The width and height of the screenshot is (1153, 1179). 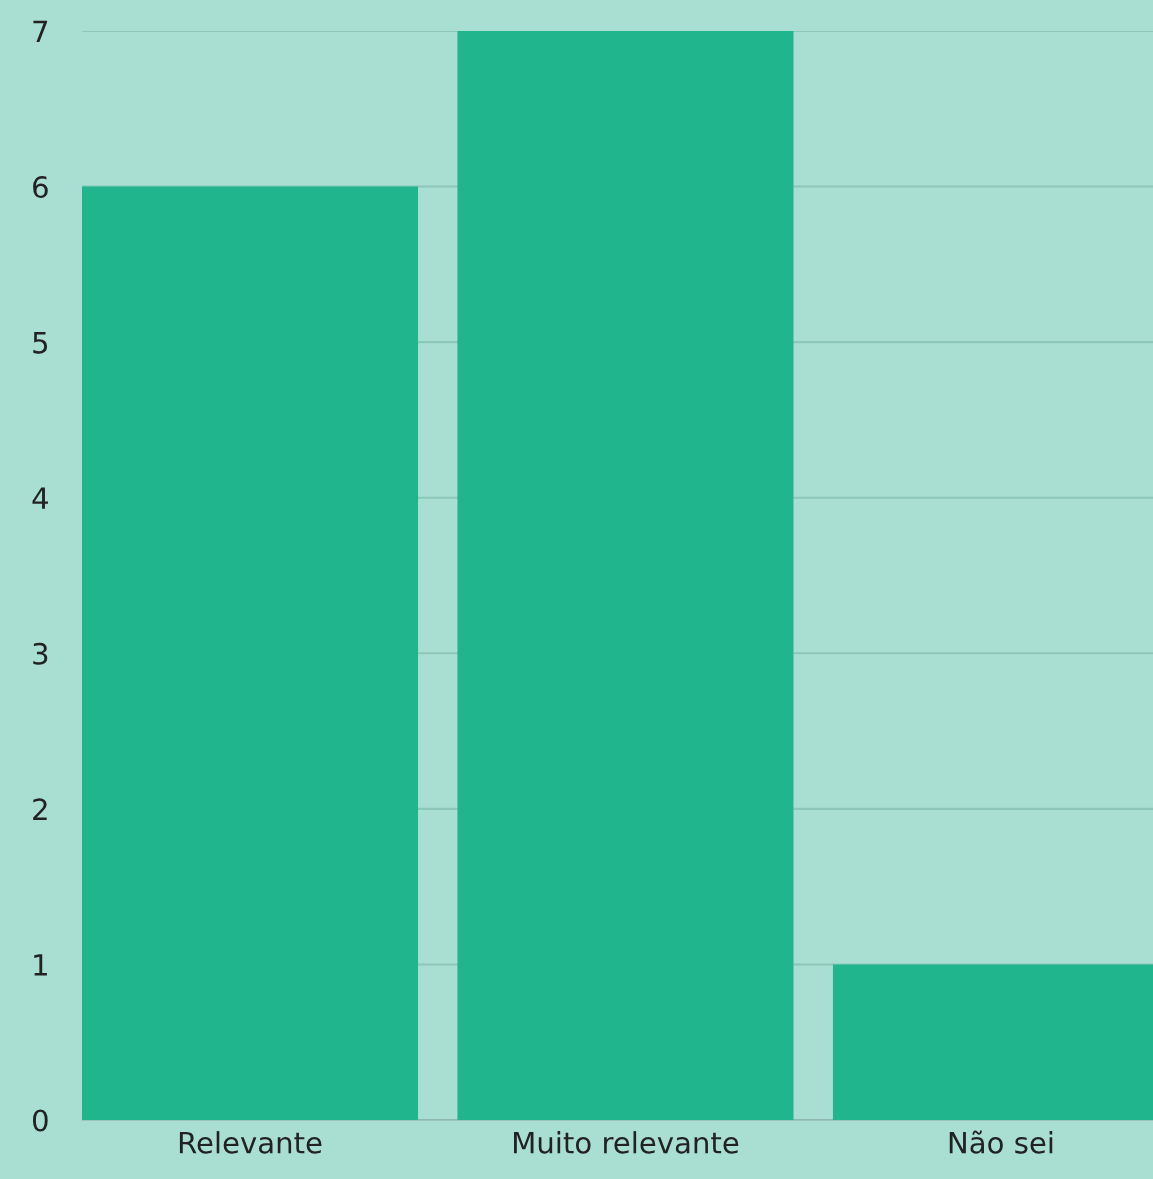 I want to click on x-tick-label: Não sei, so click(x=1001, y=1142).